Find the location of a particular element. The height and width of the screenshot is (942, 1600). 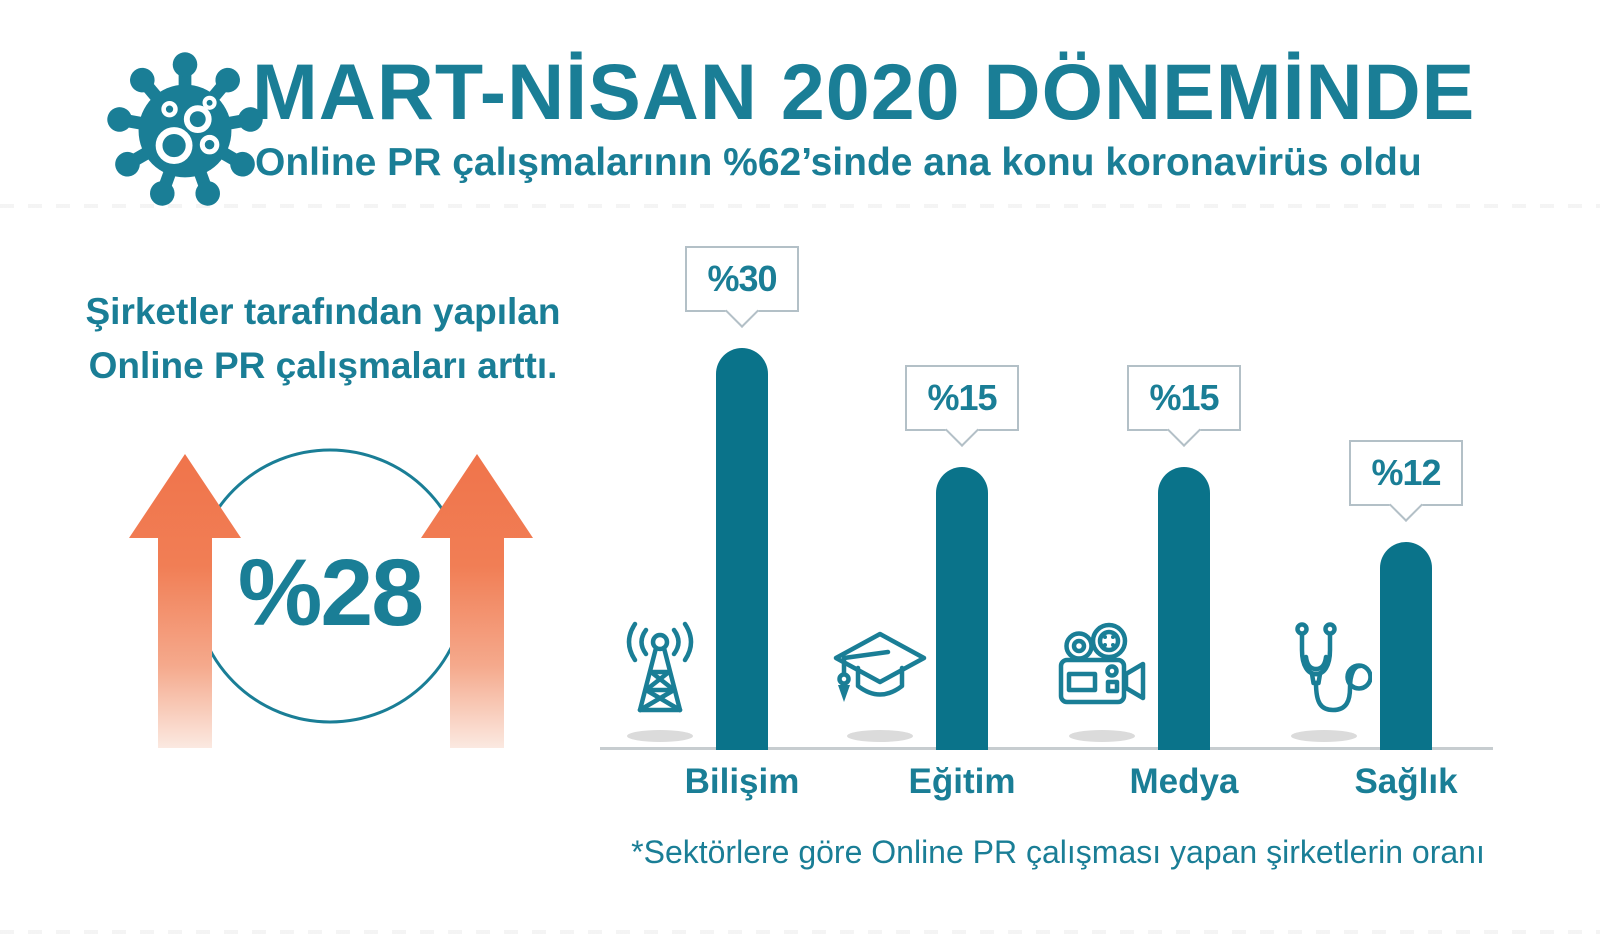

growth-arrows-graphic is located at coordinates (331, 598).